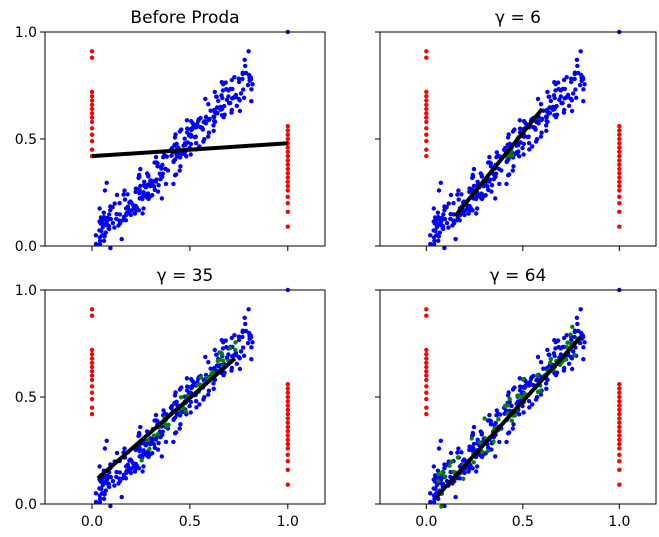  What do you see at coordinates (26, 291) in the screenshot?
I see `y-tick-label: 1.0` at bounding box center [26, 291].